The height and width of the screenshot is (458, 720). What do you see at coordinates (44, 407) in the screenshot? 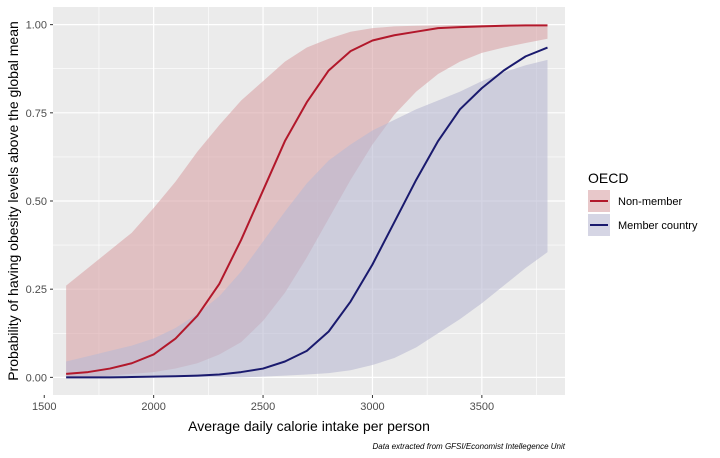
I see `x-tick-label: 1500` at bounding box center [44, 407].